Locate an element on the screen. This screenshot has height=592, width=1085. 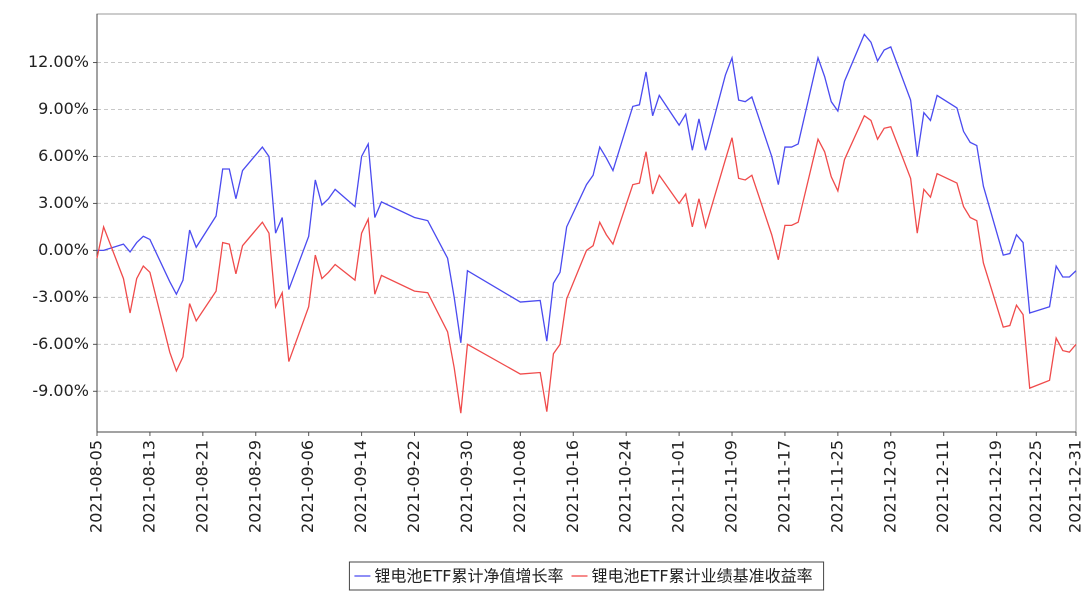
x-tick-label: 2021-09-22 is located at coordinates (413, 486).